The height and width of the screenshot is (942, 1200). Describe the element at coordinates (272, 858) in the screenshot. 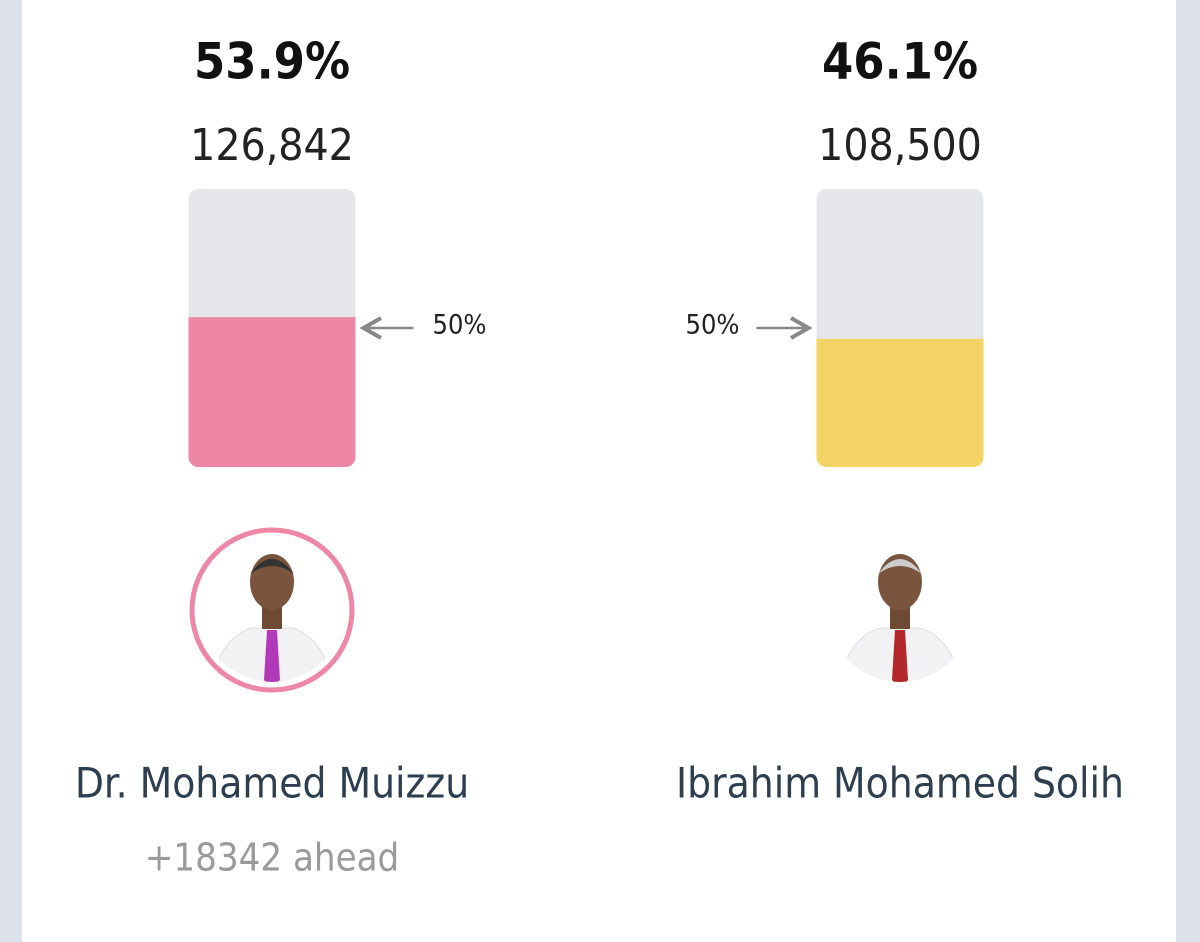

I see `lead-note: +18342 ahead` at that location.